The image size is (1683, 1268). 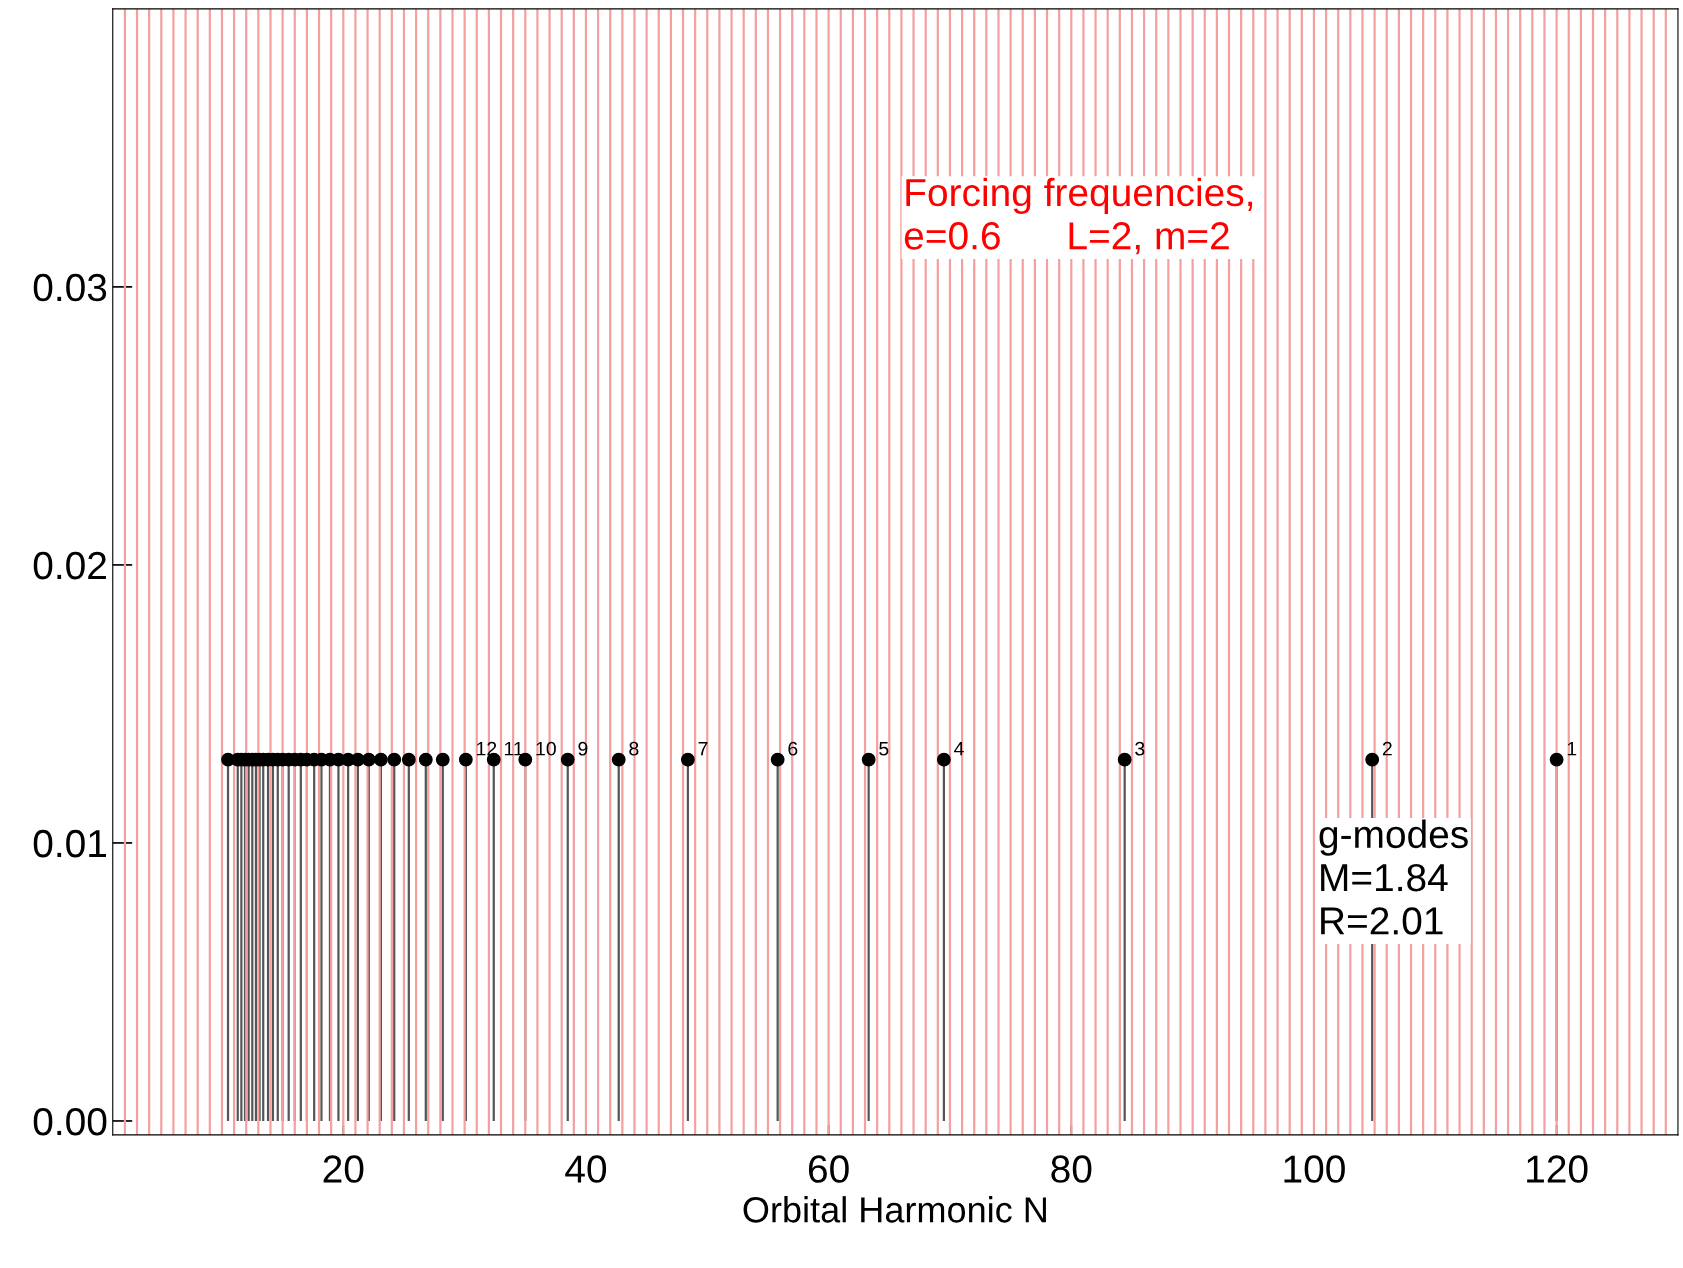 What do you see at coordinates (959, 748) in the screenshot?
I see `annotation: 4` at bounding box center [959, 748].